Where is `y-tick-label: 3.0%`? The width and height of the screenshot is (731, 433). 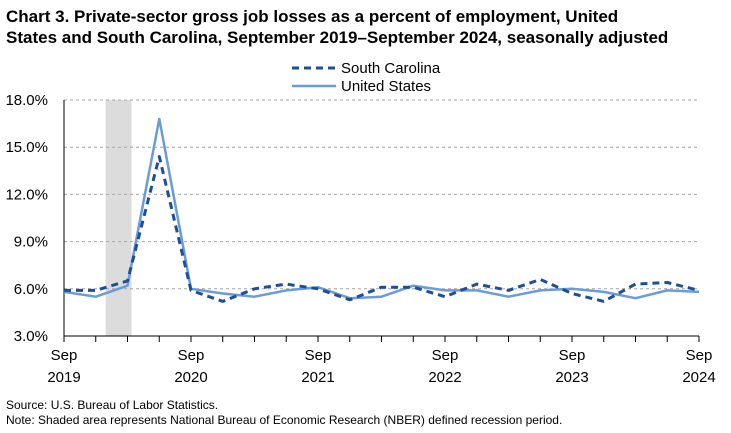
y-tick-label: 3.0% is located at coordinates (31, 336).